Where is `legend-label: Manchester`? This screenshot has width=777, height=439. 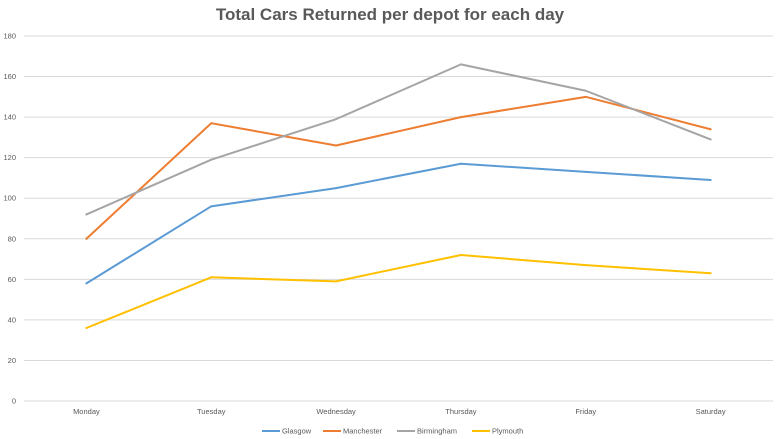 legend-label: Manchester is located at coordinates (363, 431).